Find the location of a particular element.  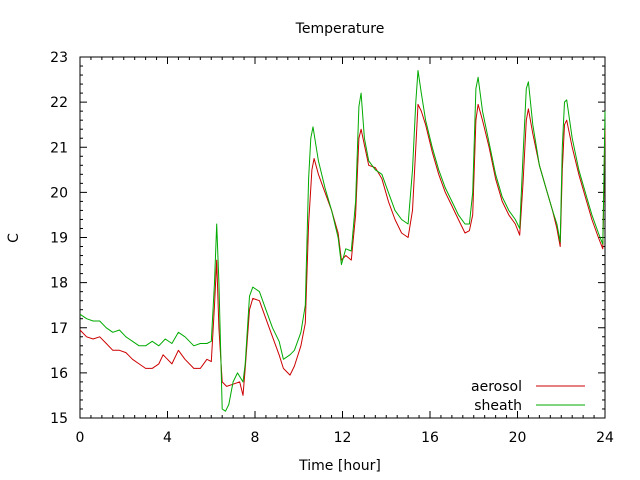

y-tick-label: 16 is located at coordinates (59, 374).